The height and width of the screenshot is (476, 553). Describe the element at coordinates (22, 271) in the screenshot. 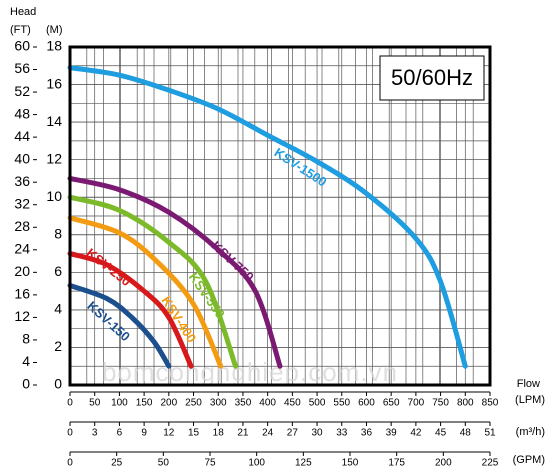

I see `y2-tick-label: 20` at that location.